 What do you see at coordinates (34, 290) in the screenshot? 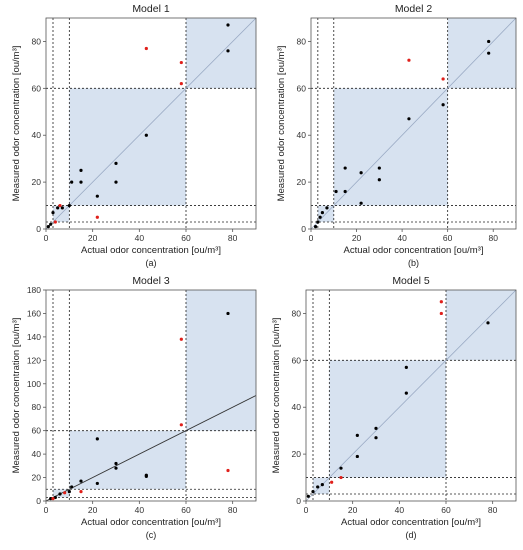
I see `y-tick-label-9: 180` at bounding box center [34, 290].